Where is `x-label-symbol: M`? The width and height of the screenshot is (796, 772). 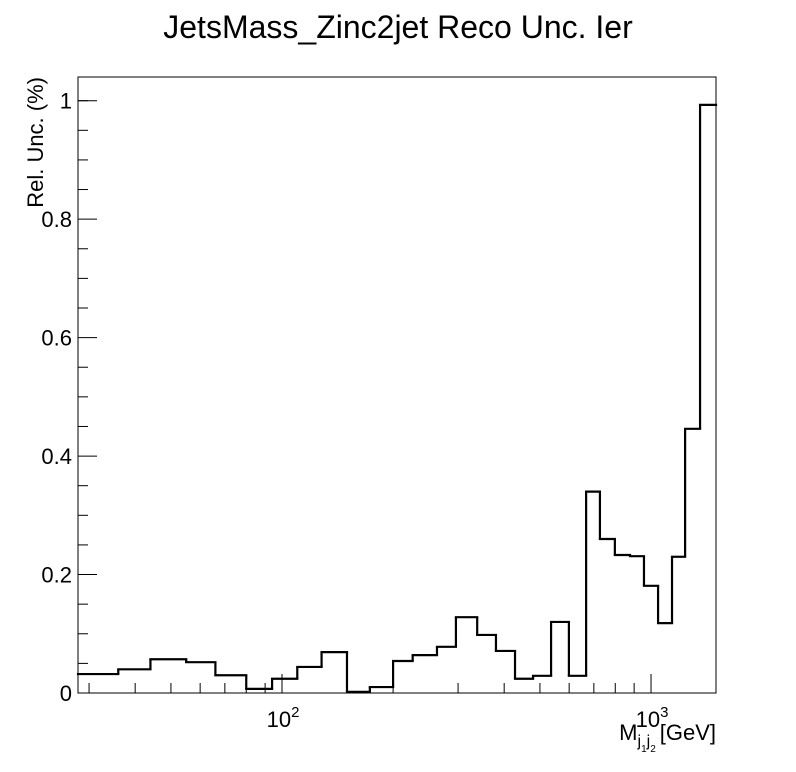
x-label-symbol: M is located at coordinates (628, 732).